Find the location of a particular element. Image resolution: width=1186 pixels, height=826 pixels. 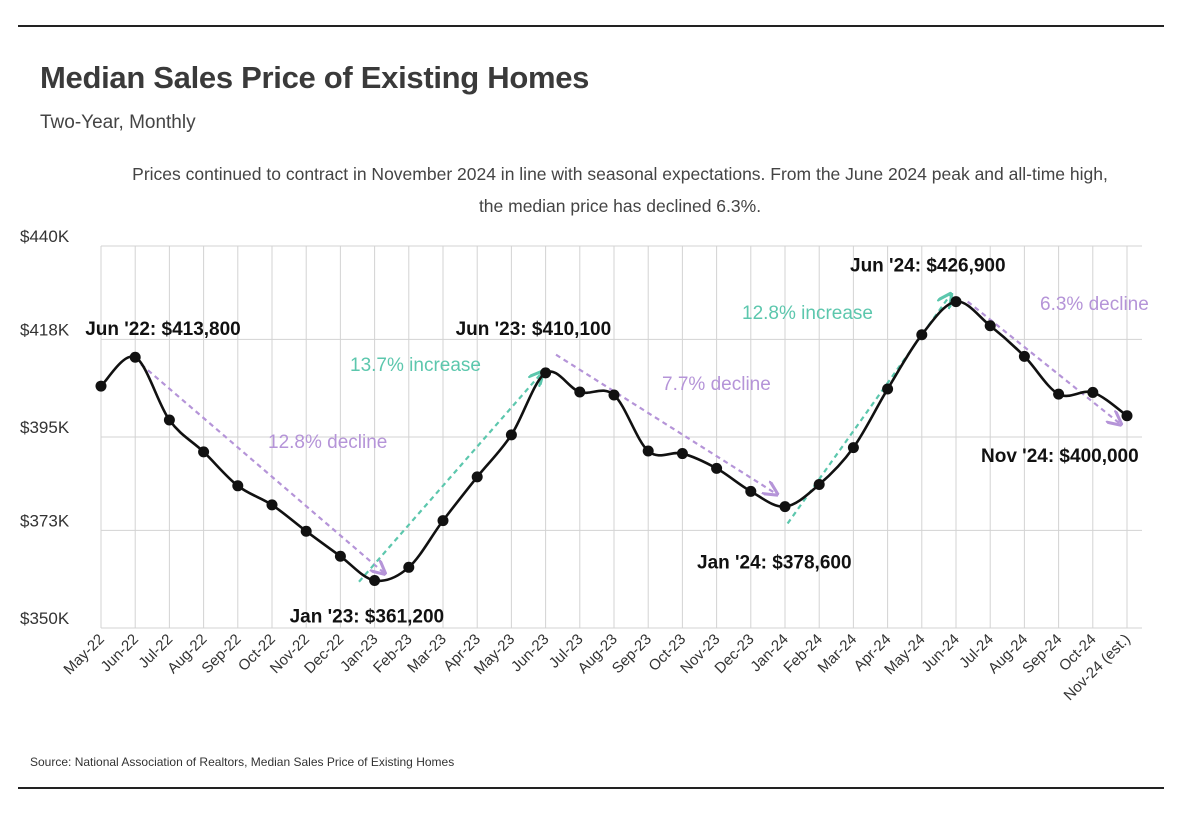

y-tick-label: $373K is located at coordinates (45, 520).